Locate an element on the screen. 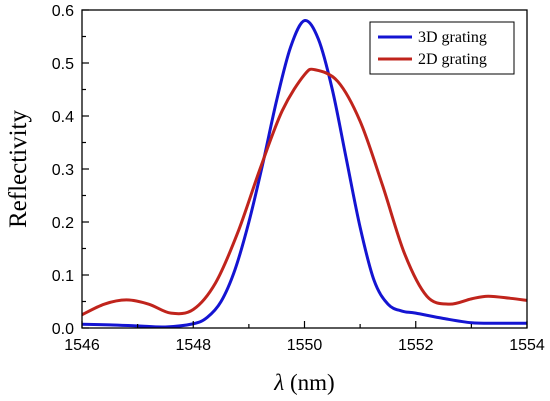  y-tick-label: 0.5 is located at coordinates (63, 64).